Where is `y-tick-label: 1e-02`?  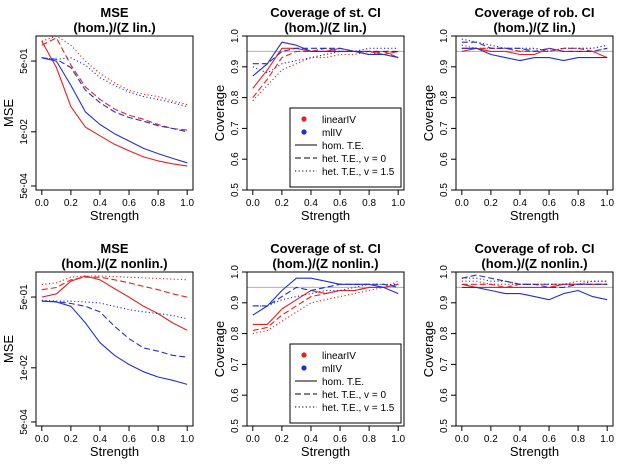
y-tick-label: 1e-02 is located at coordinates (24, 132).